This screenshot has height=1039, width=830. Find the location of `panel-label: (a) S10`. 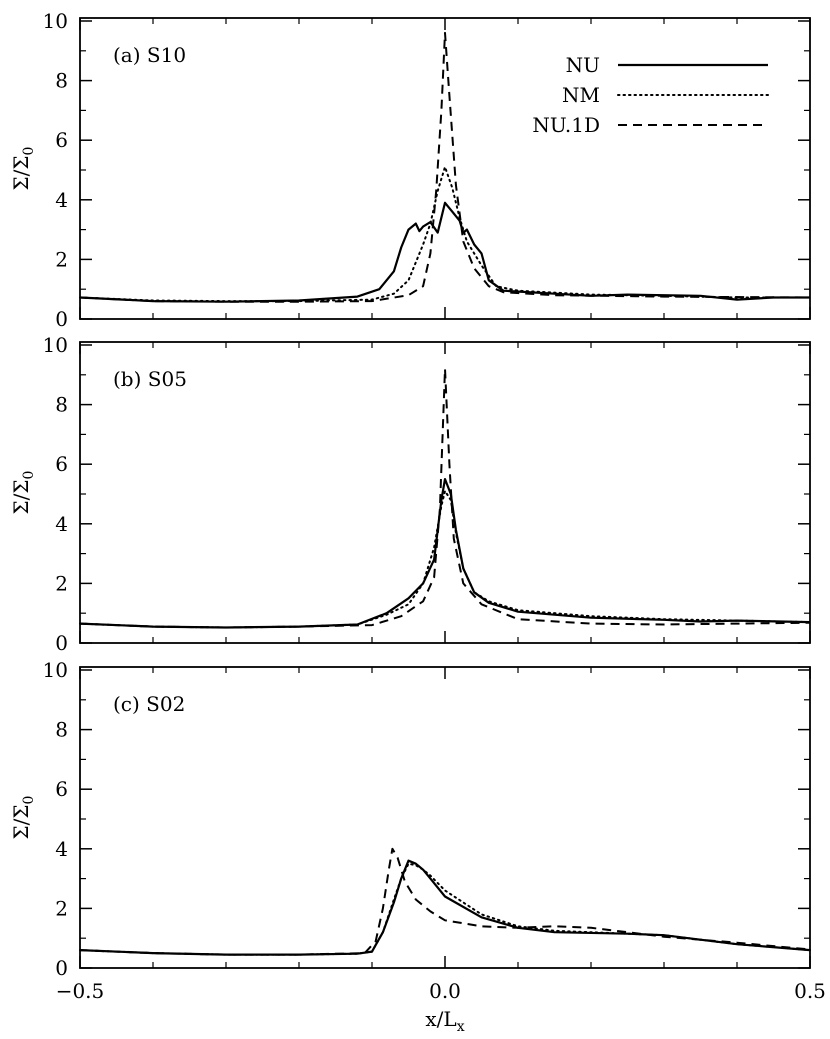

panel-label: (a) S10 is located at coordinates (149, 55).